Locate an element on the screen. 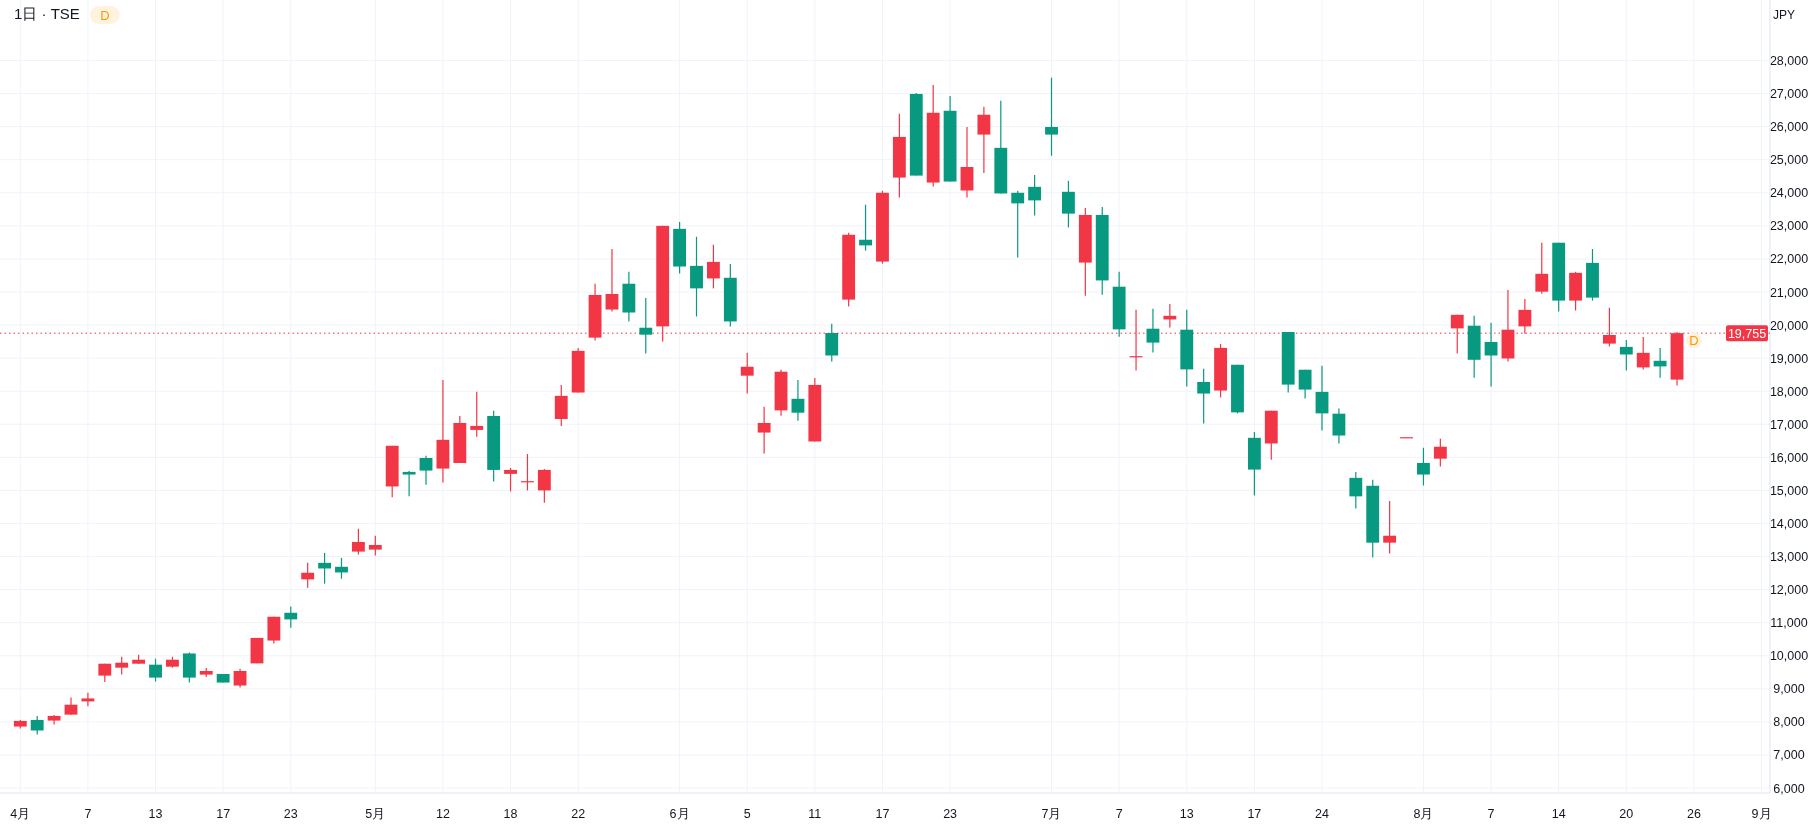 Image resolution: width=1808 pixels, height=831 pixels. y-tick-label: 24,000 is located at coordinates (1788, 193).